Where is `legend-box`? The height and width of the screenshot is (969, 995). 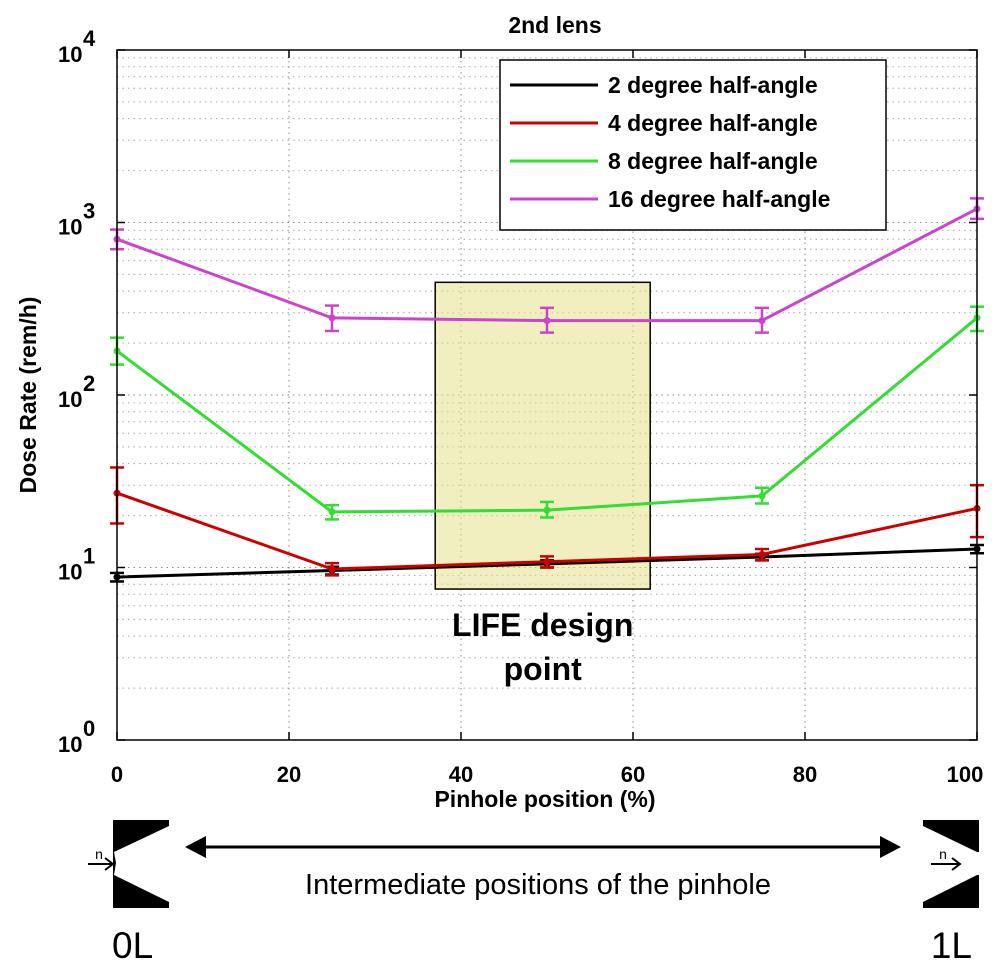 legend-box is located at coordinates (693, 145).